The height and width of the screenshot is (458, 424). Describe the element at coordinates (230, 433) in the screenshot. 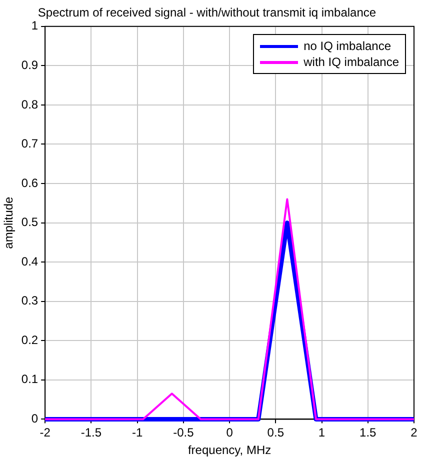

I see `x-tick-label: 0` at that location.